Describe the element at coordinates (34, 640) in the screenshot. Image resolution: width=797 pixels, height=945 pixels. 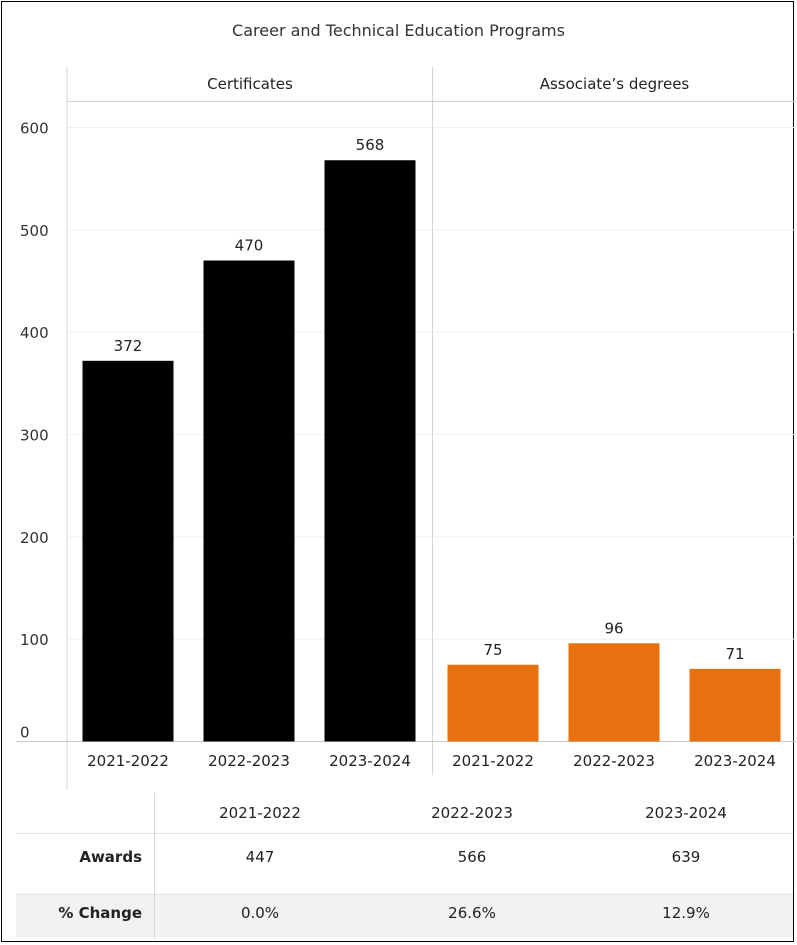
I see `y-tick-label: 100` at that location.